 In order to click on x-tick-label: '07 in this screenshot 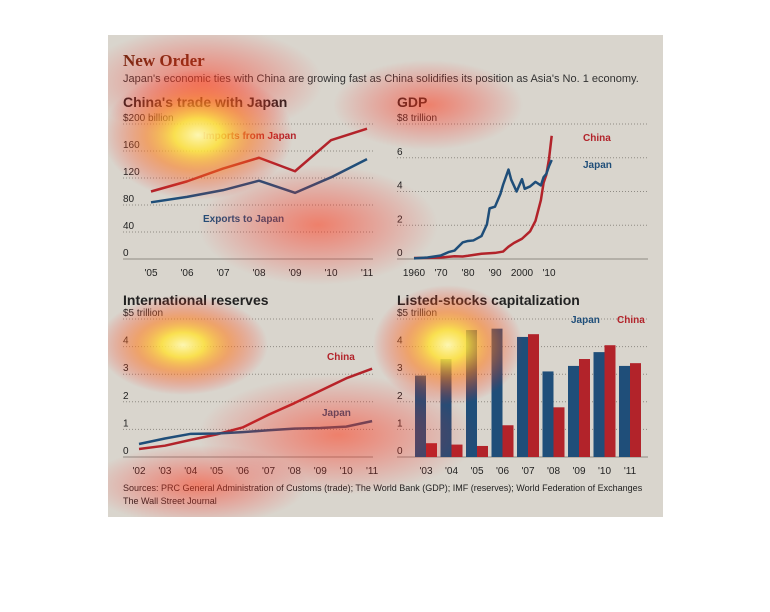, I will do `click(527, 471)`.